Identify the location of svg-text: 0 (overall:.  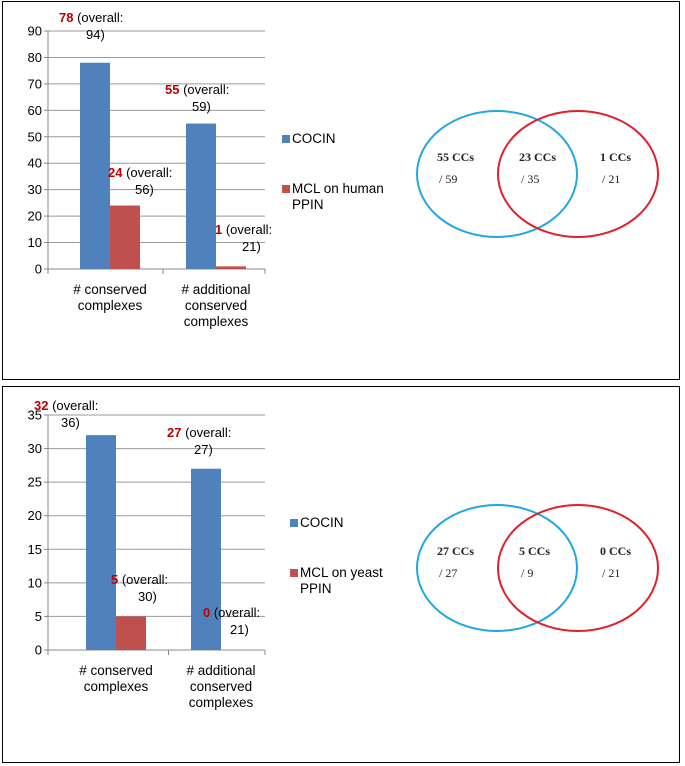
(231, 612).